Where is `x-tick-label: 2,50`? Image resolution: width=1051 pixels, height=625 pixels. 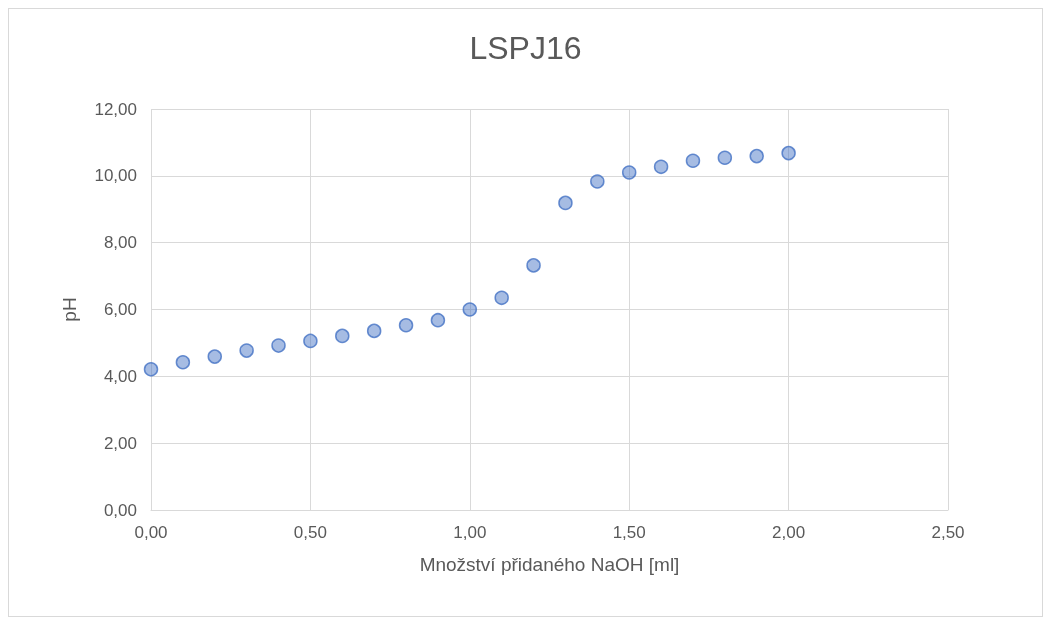
x-tick-label: 2,50 is located at coordinates (948, 532).